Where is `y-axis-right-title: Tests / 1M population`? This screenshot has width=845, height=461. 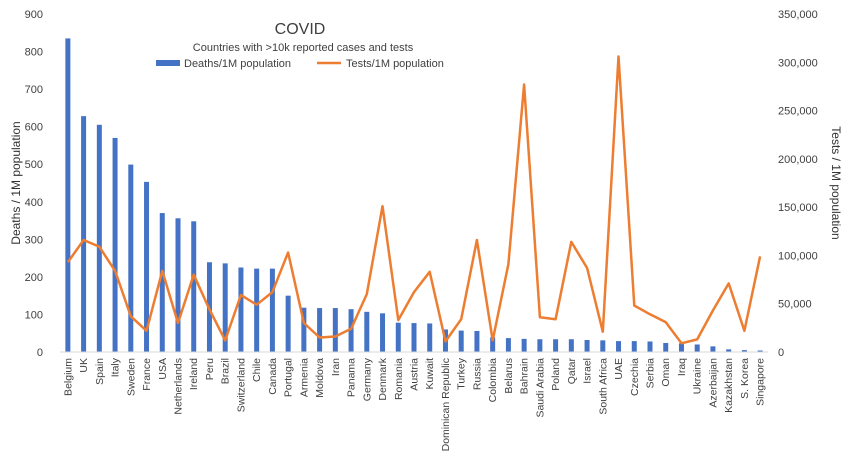 y-axis-right-title: Tests / 1M population is located at coordinates (836, 182).